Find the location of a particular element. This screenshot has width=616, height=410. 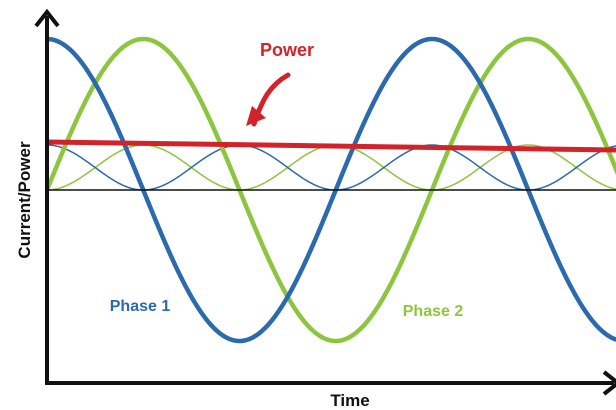

phase1-label: Phase 1 is located at coordinates (140, 306).